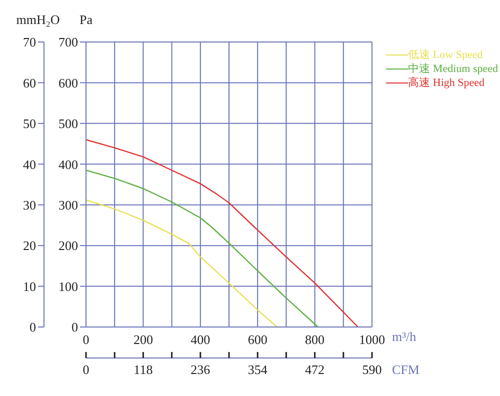  I want to click on y2-tick-label: 60, so click(29, 82).